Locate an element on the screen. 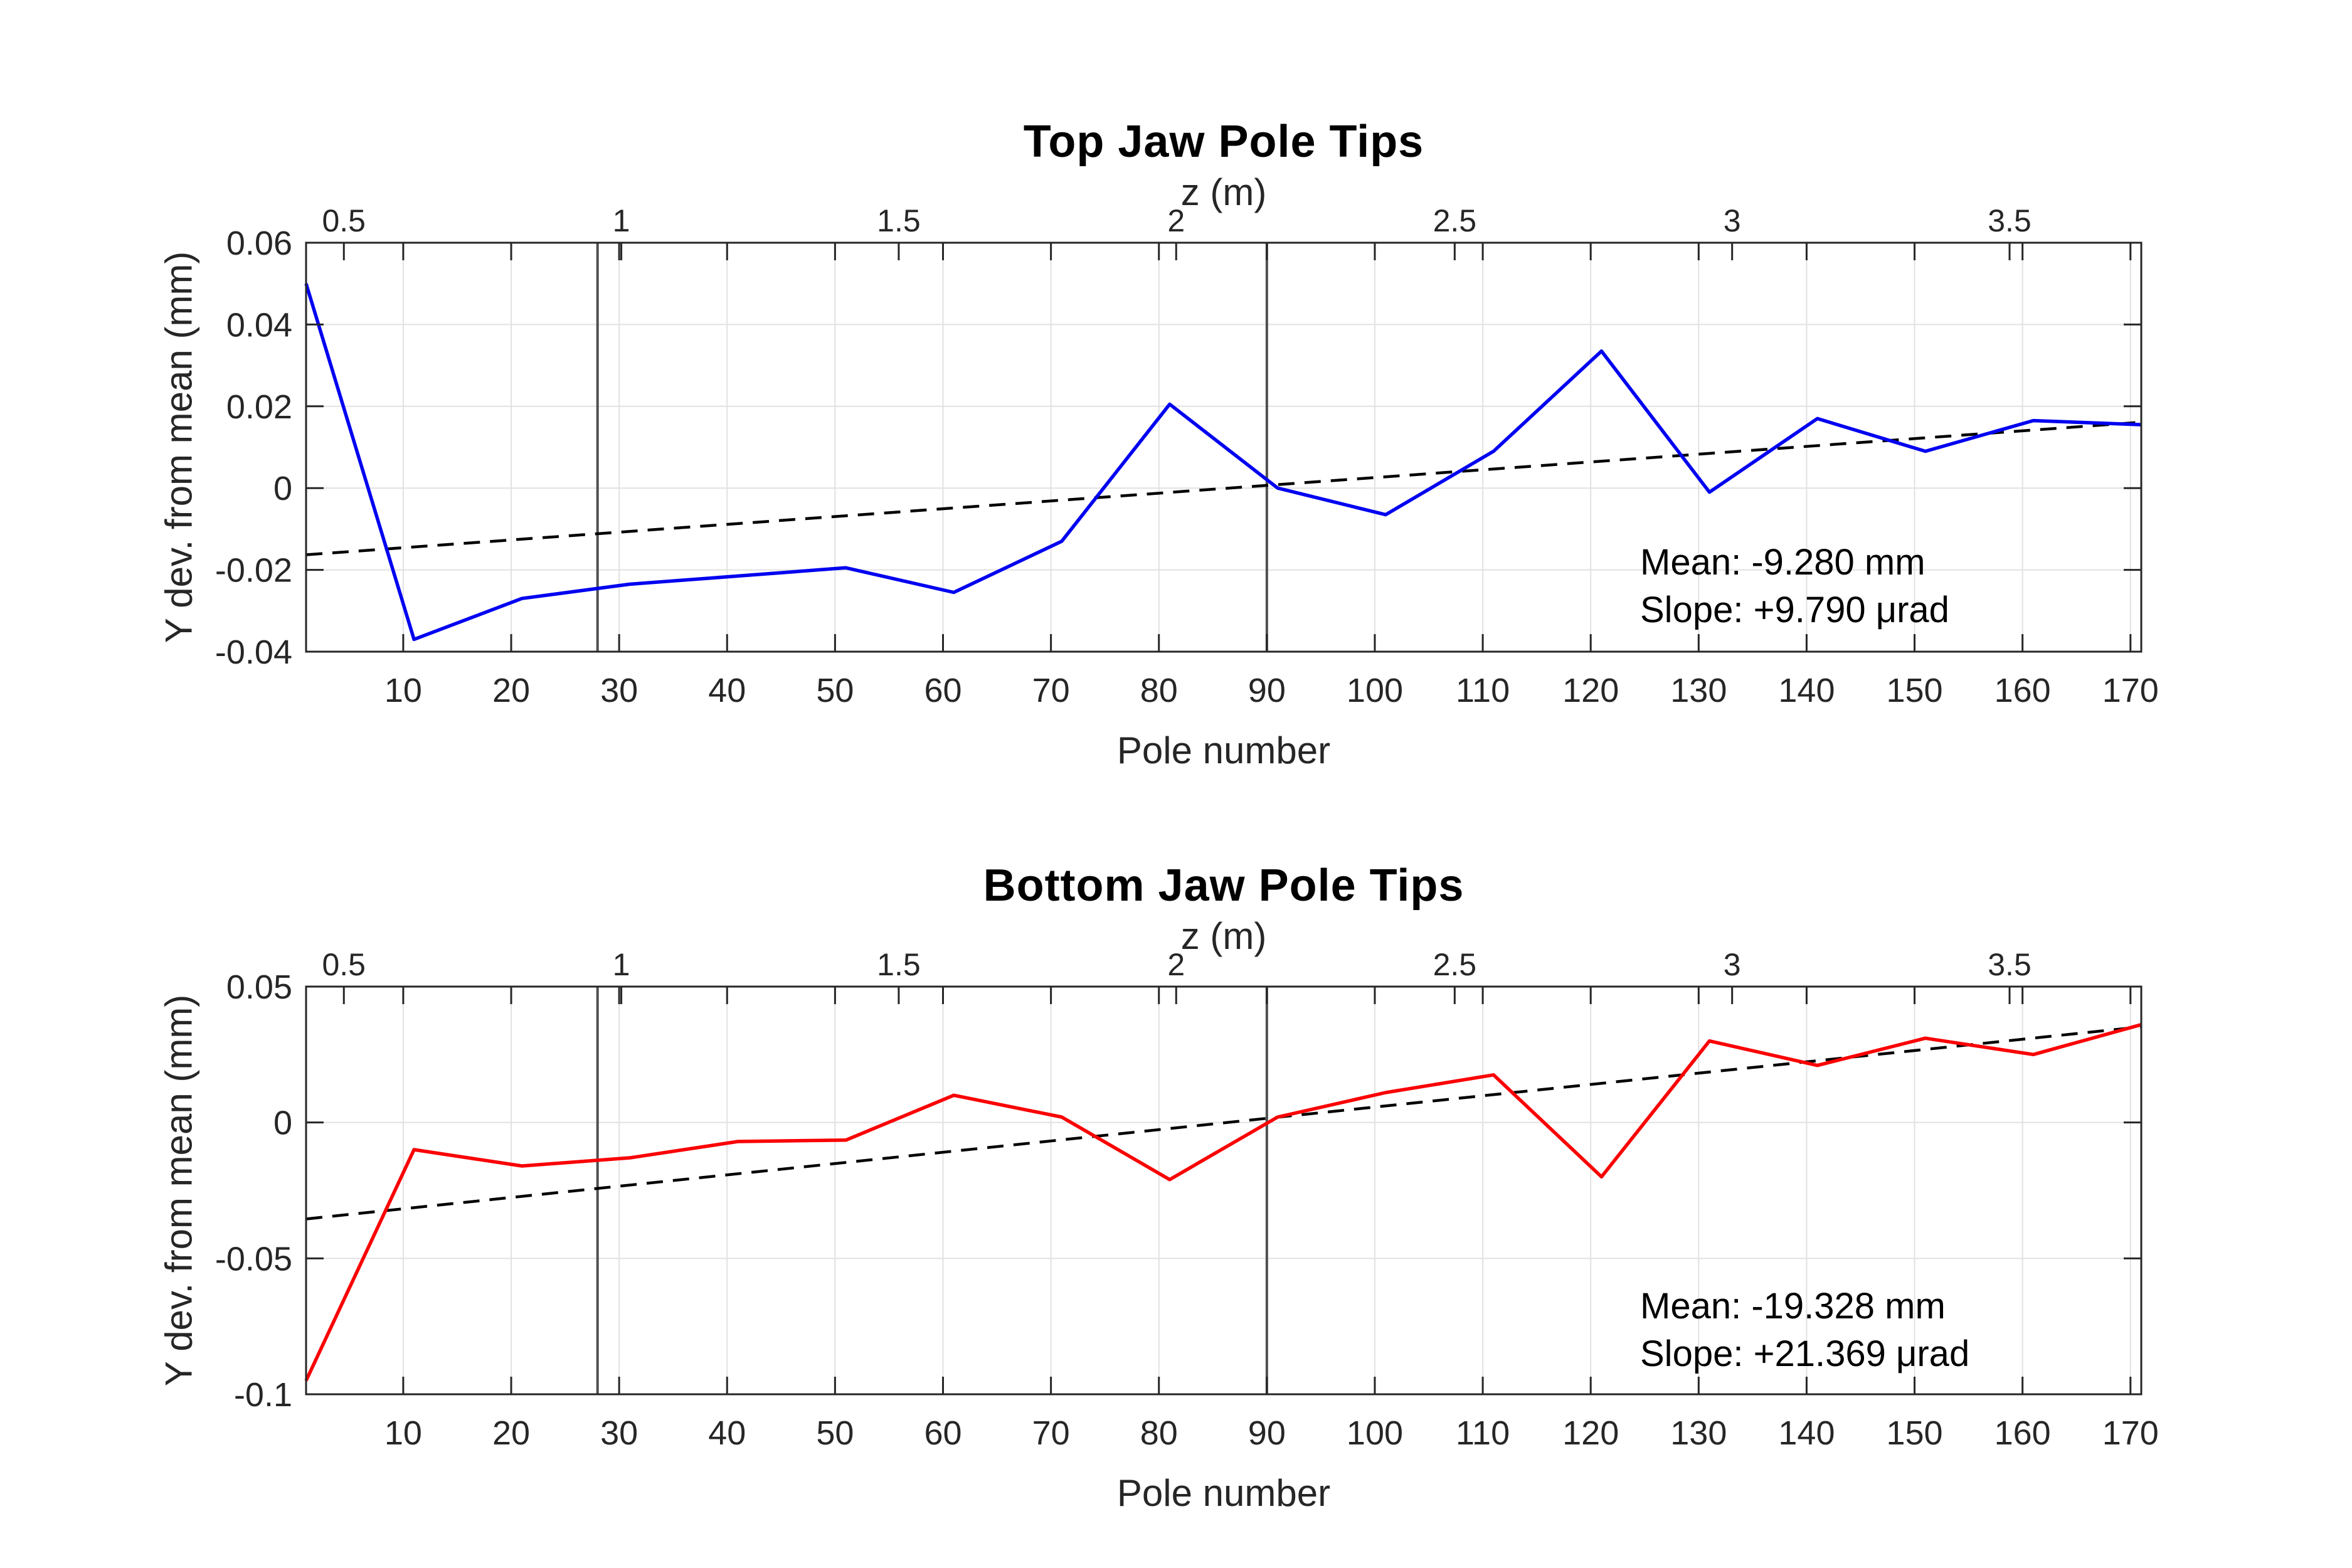 The width and height of the screenshot is (2352, 1568). z-axis-label-top: z (m) is located at coordinates (1223, 192).